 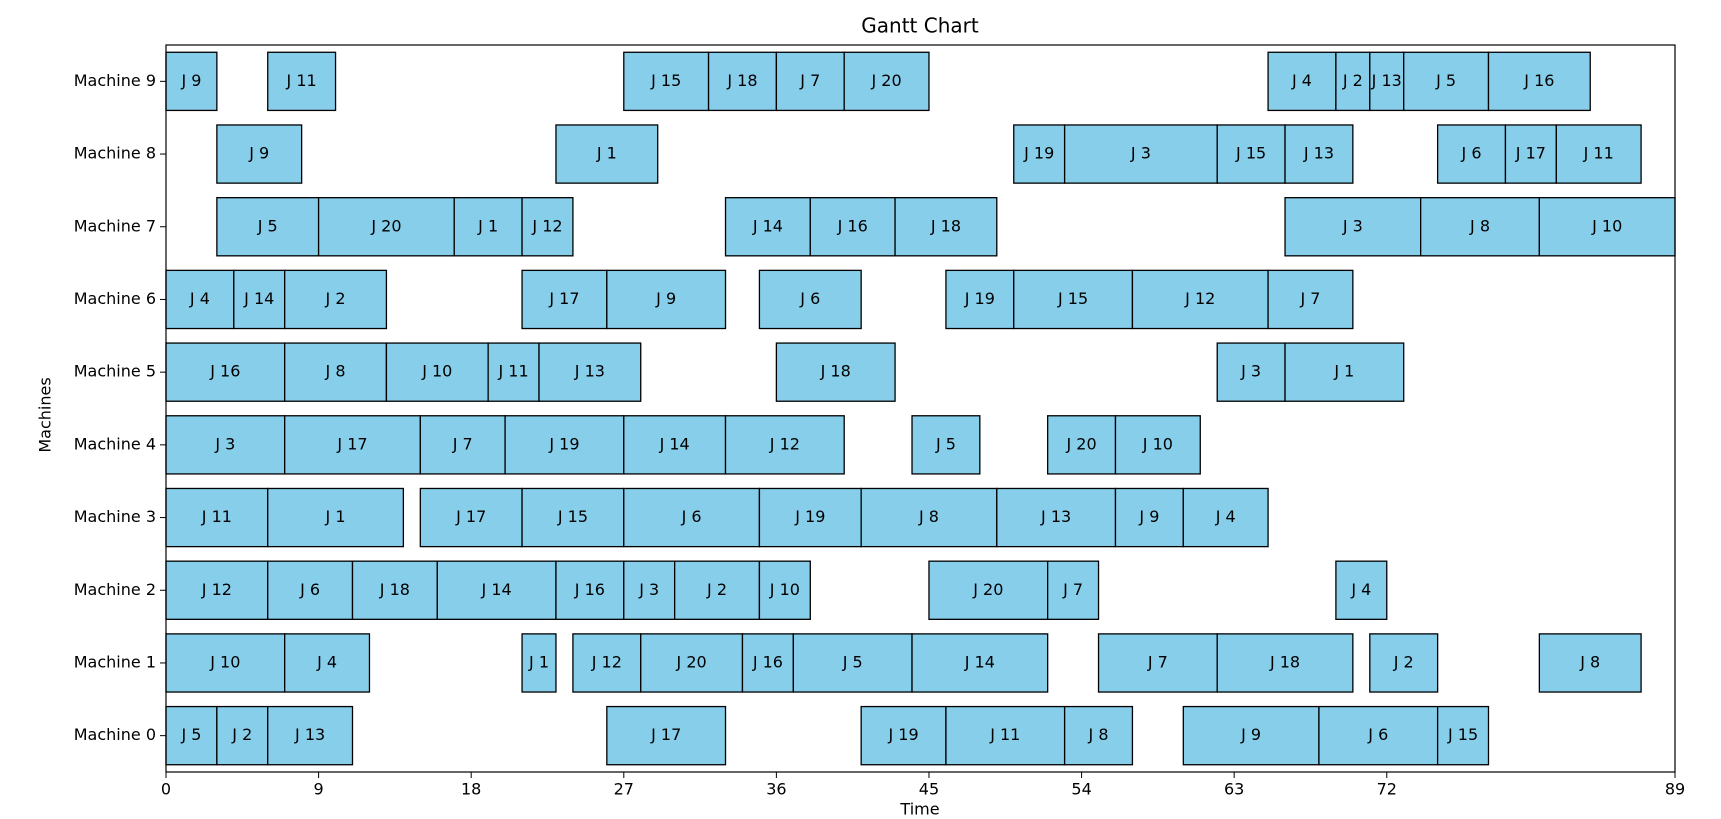 I want to click on task-label: J 13, so click(x=309, y=734).